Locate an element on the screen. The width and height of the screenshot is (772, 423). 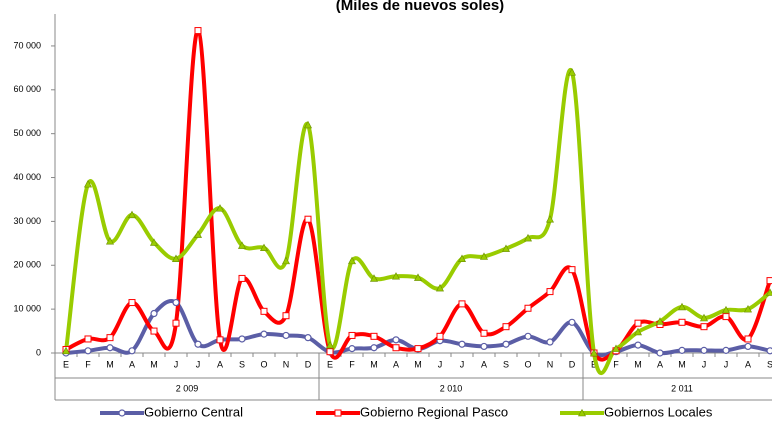
year-label: 2 009 is located at coordinates (187, 388).